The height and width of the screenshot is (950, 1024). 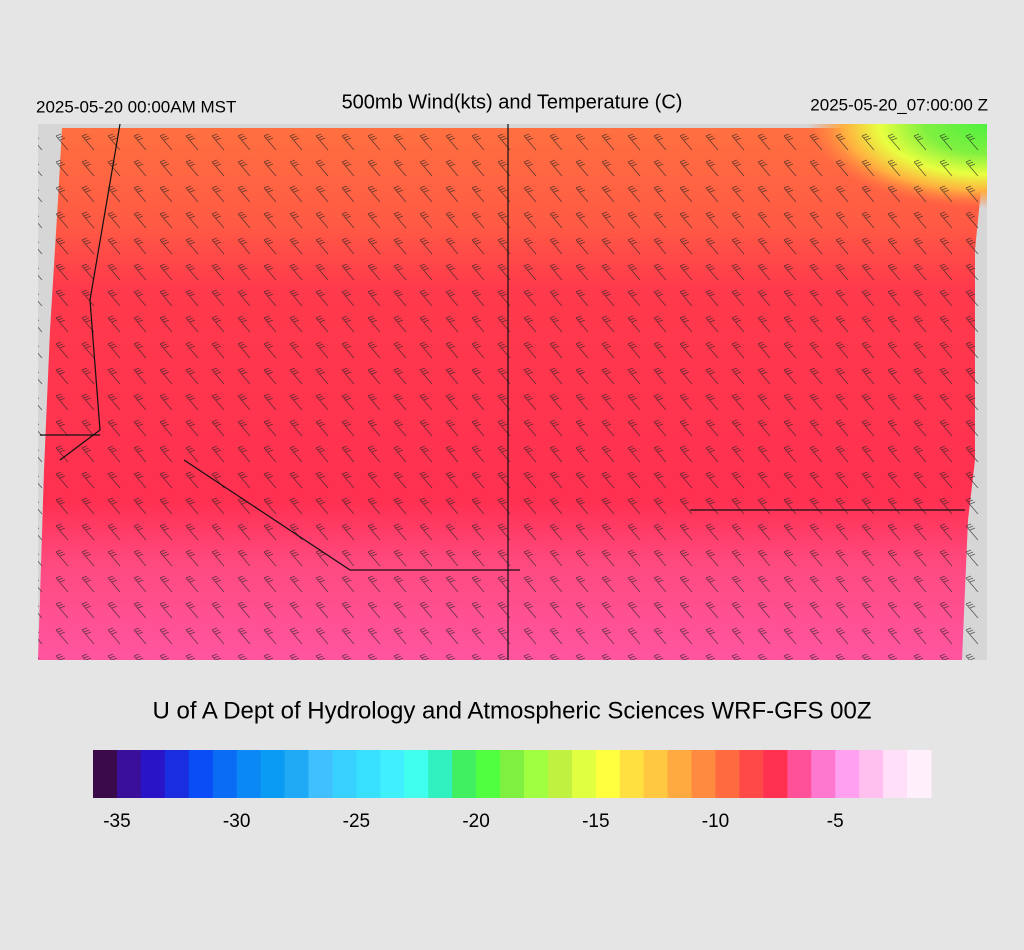 What do you see at coordinates (116, 821) in the screenshot?
I see `colorbar-tick-label: -35` at bounding box center [116, 821].